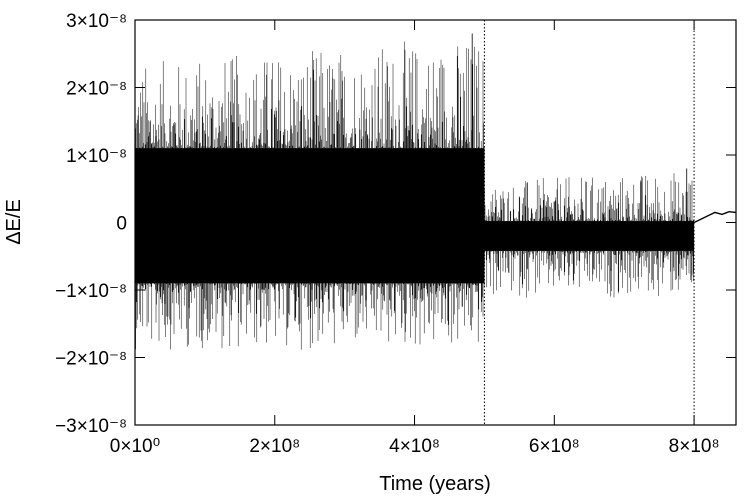 The height and width of the screenshot is (500, 756). What do you see at coordinates (274, 446) in the screenshot?
I see `x-tick-label: 2×10⁸` at bounding box center [274, 446].